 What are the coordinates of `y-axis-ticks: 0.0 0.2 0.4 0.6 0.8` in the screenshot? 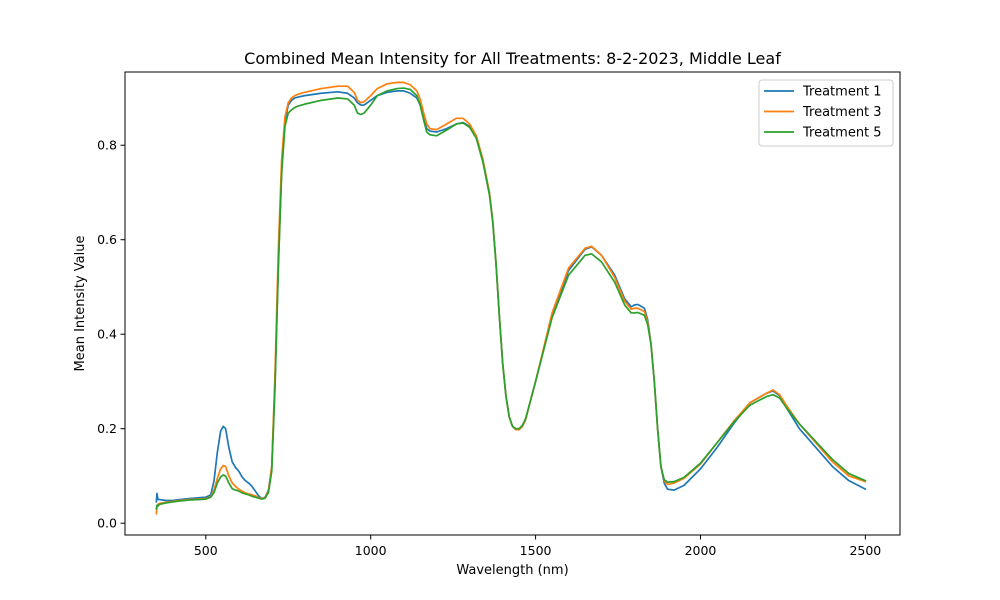 It's located at (111, 334).